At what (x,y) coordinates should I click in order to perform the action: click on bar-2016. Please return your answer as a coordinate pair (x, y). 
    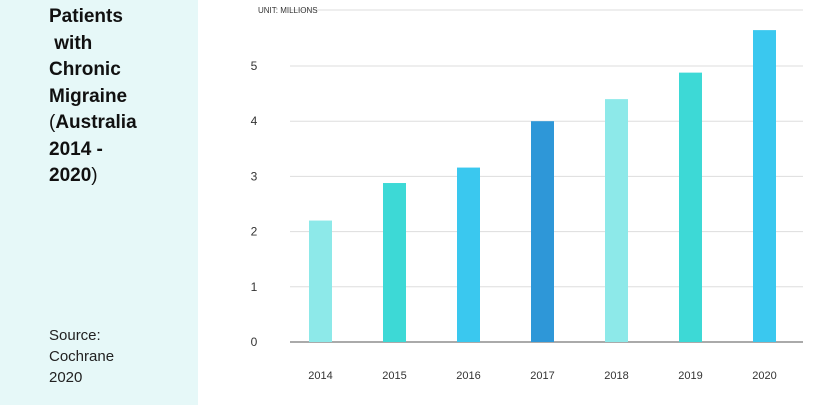
    Looking at the image, I should click on (468, 254).